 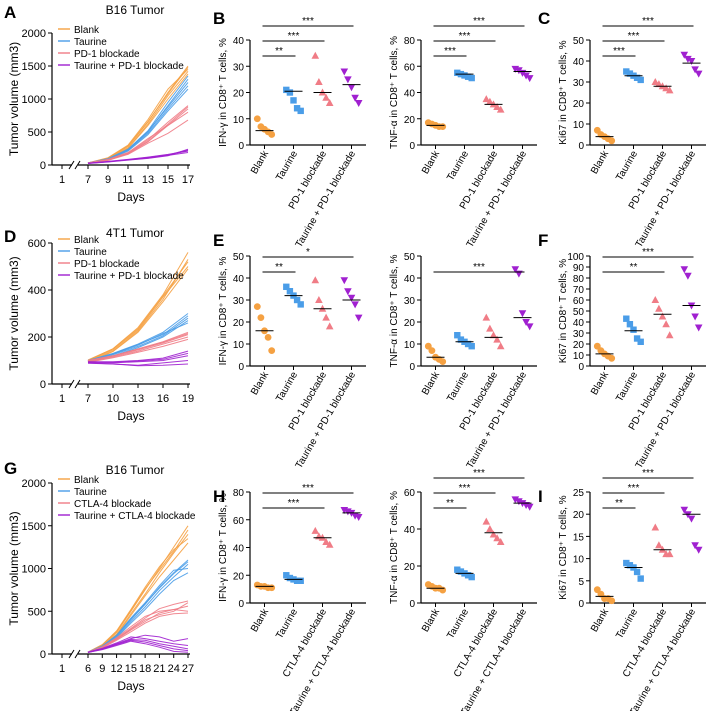 What do you see at coordinates (107, 54) in the screenshot?
I see `legend-label: PD-1 blockade` at bounding box center [107, 54].